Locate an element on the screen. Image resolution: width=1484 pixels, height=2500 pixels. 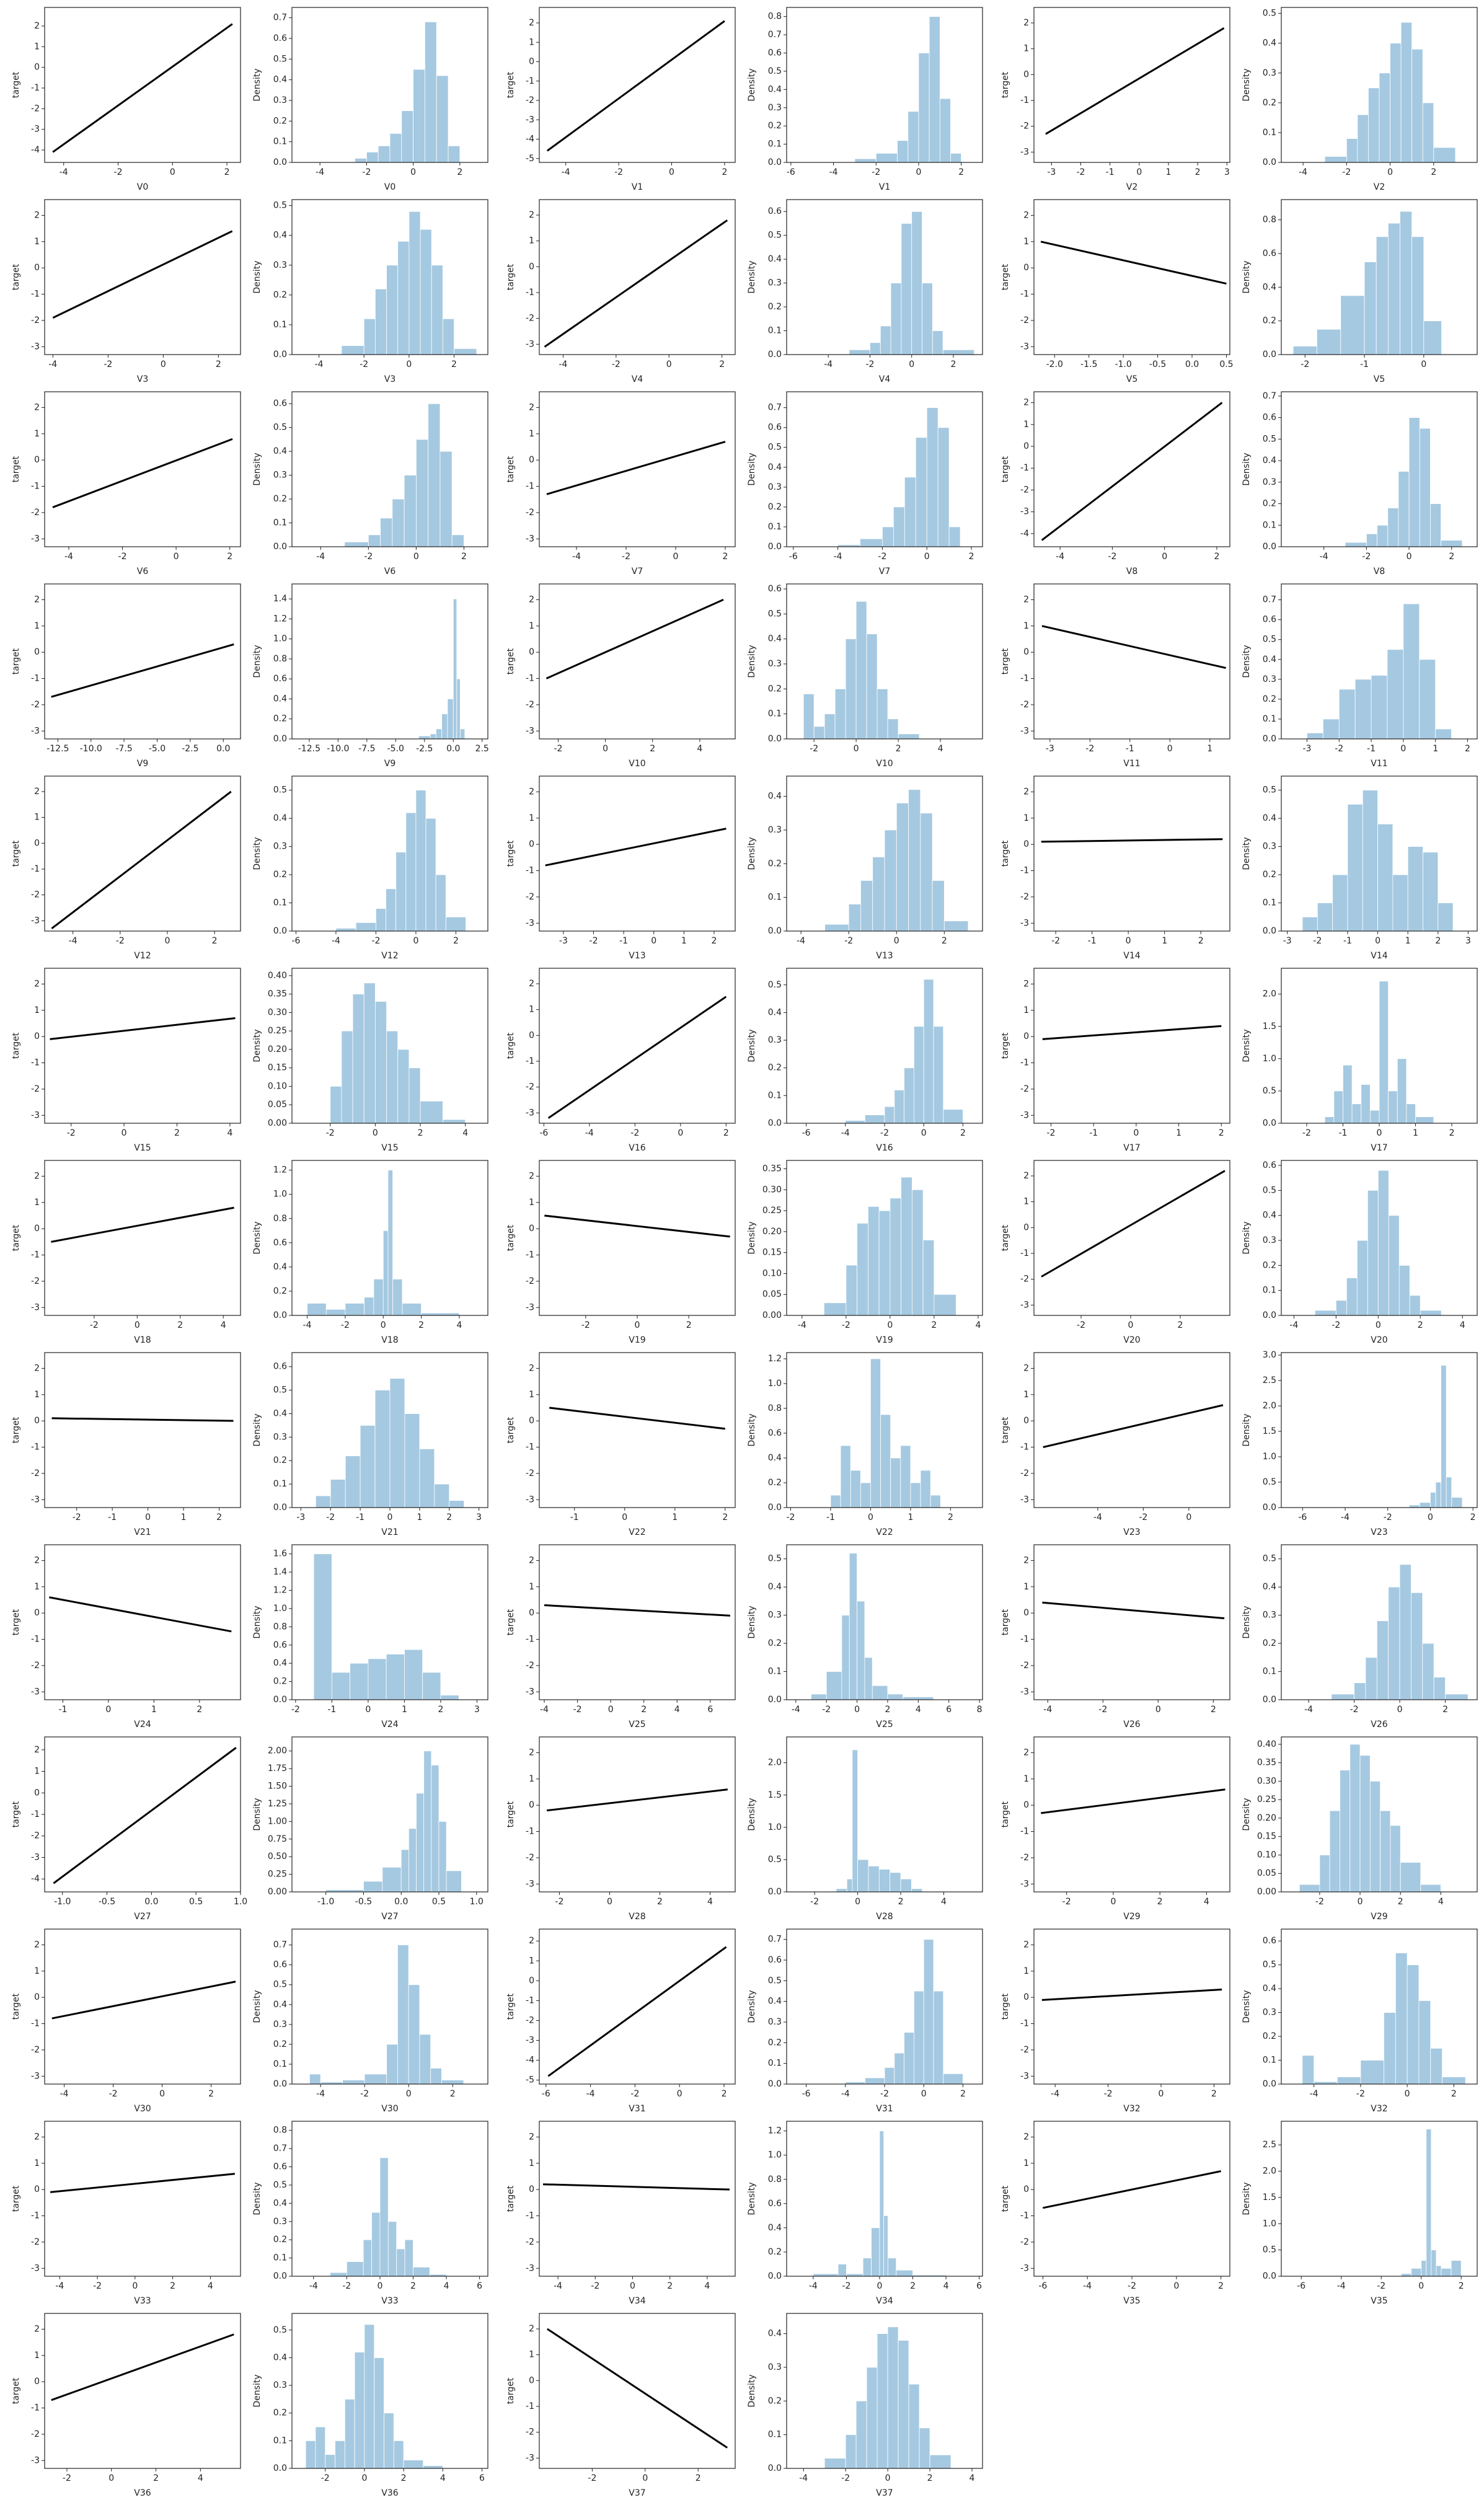
x-tick-label: -2.0 is located at coordinates (1054, 364).